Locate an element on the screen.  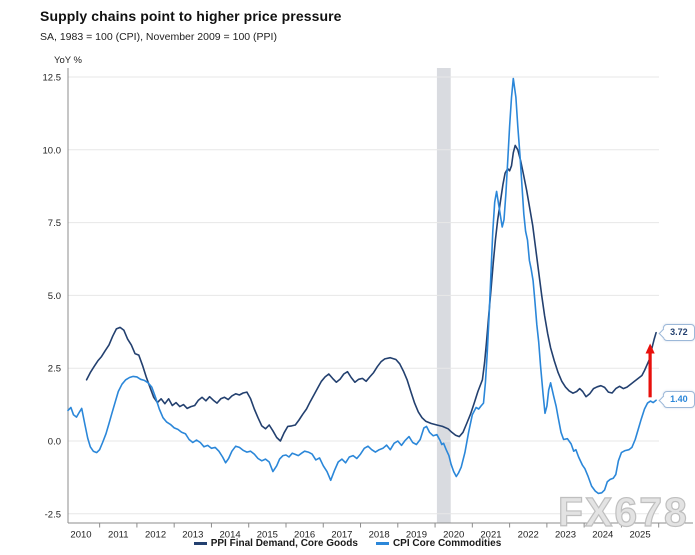
x-tick-label: 2010 is located at coordinates (80, 535).